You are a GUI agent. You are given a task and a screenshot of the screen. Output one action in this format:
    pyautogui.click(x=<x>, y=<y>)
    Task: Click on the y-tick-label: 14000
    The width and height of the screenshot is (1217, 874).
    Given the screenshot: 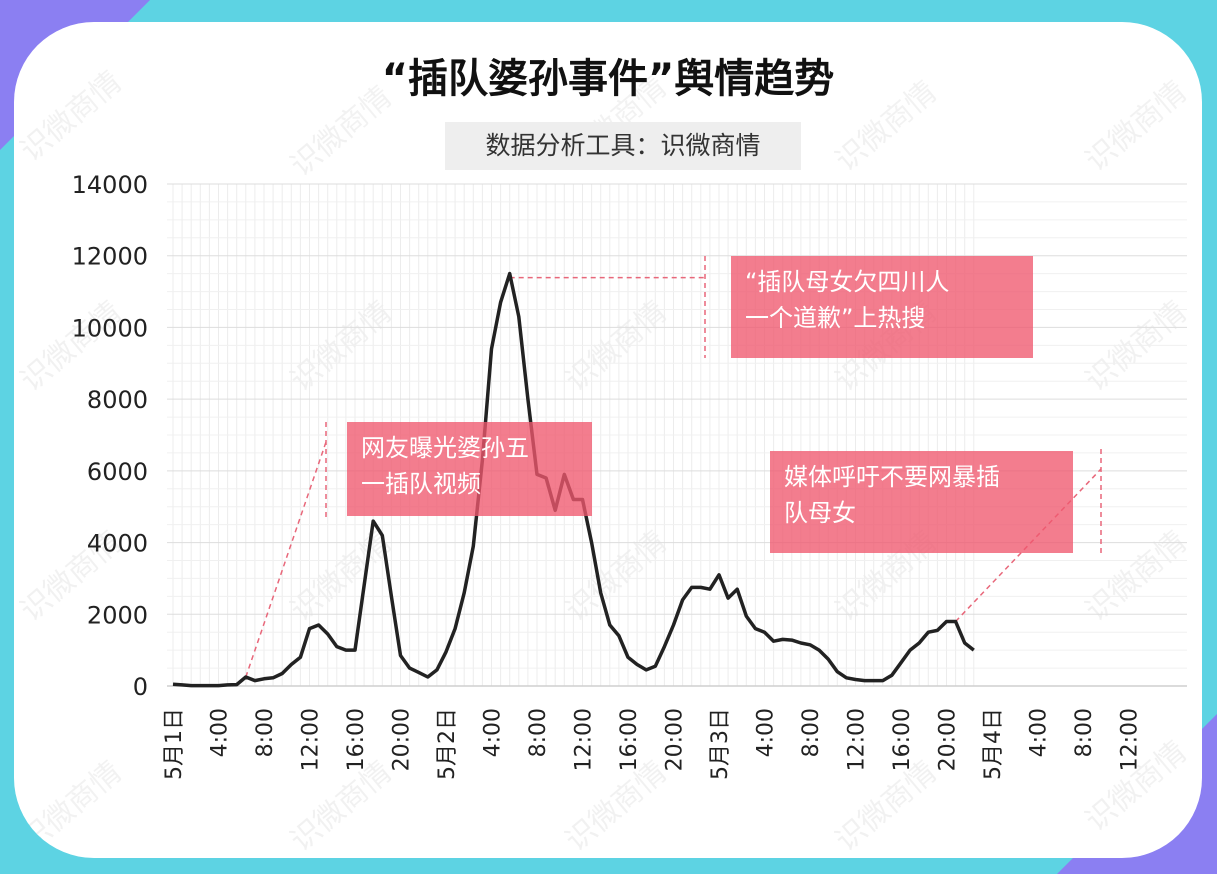 What is the action you would take?
    pyautogui.click(x=110, y=185)
    